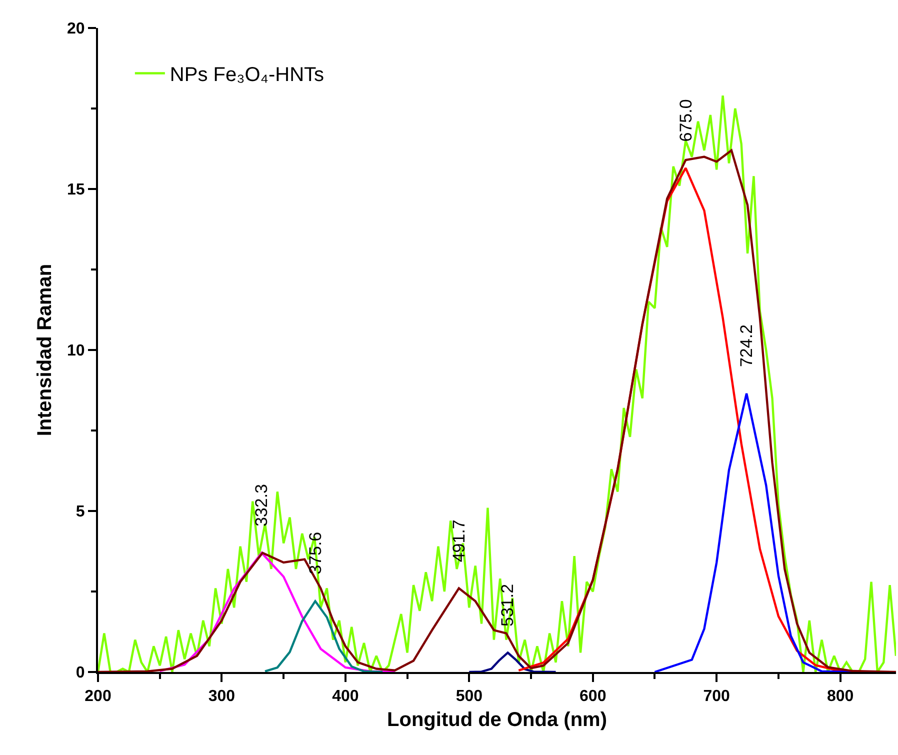  Describe the element at coordinates (222, 697) in the screenshot. I see `x-tick-label: 300` at that location.